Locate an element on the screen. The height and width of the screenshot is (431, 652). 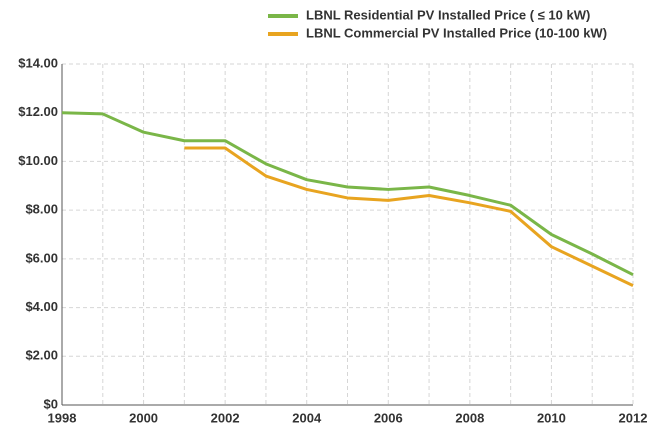
y-tick-label: $14.00 is located at coordinates (38, 62).